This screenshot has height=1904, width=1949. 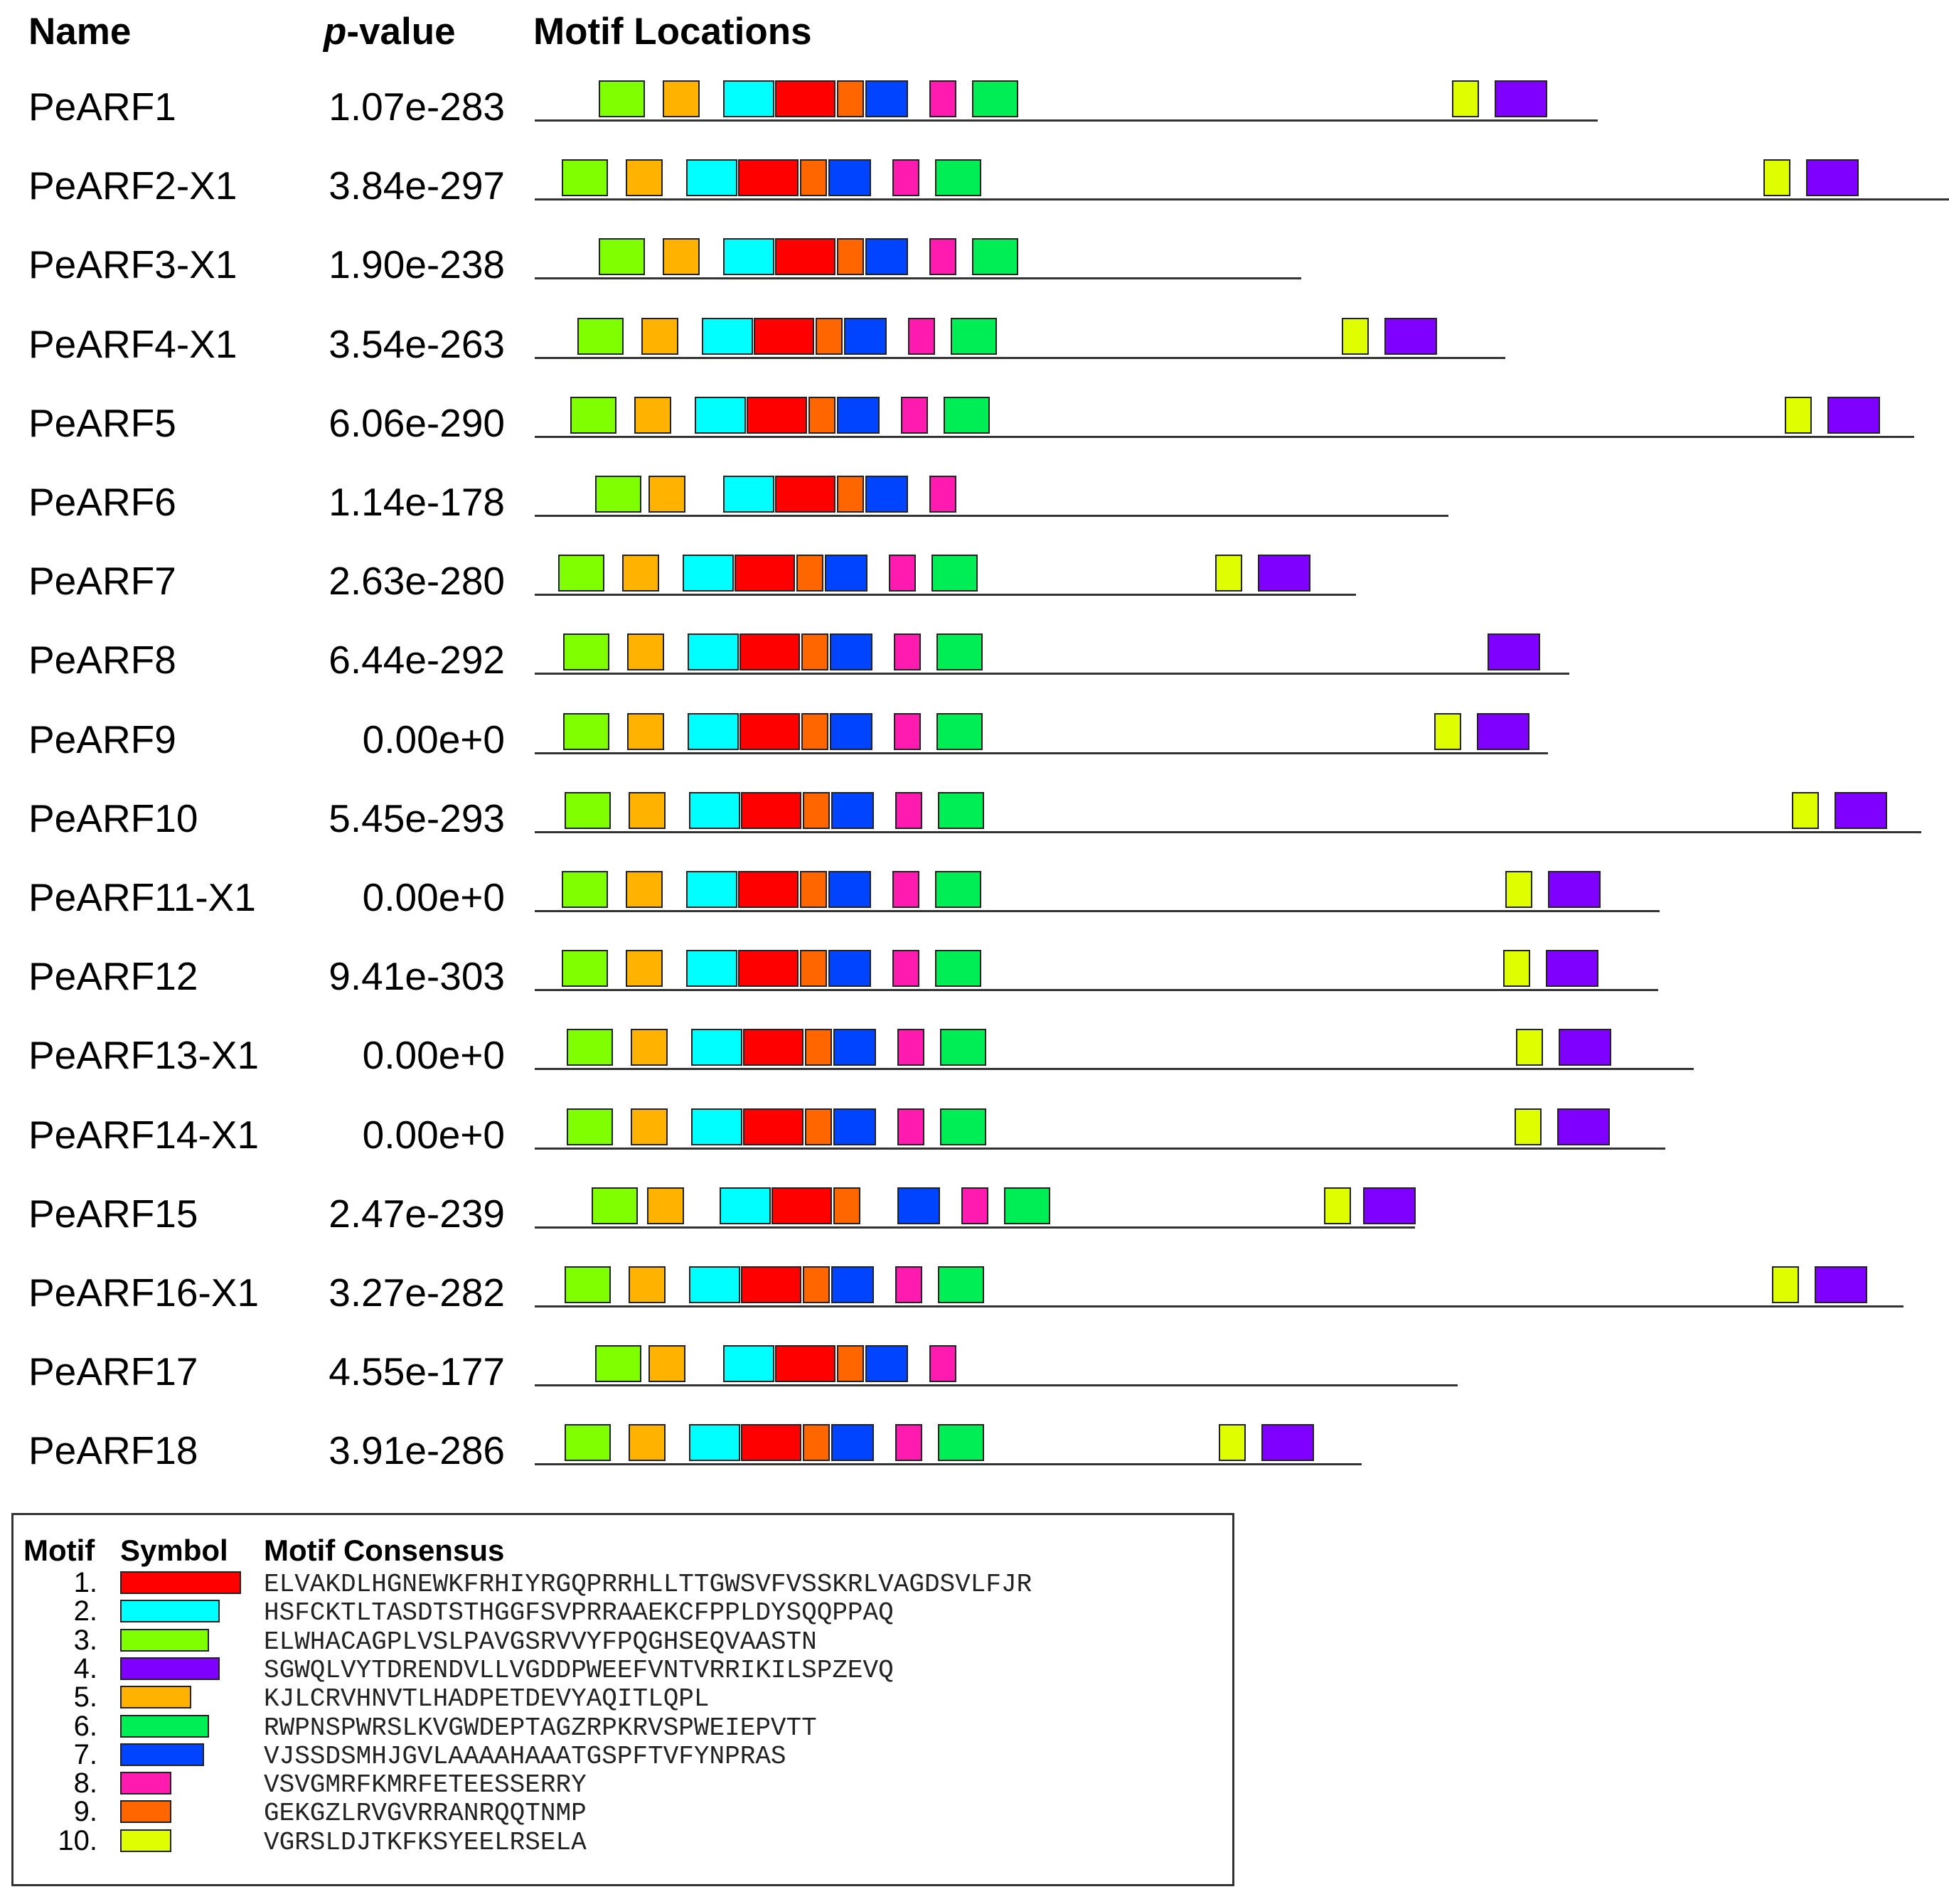 I want to click on legend-row: 7. VJSSDSMHJGVLAAAAHAAATGSPFTVFYNPRAS, so click(x=618, y=1755).